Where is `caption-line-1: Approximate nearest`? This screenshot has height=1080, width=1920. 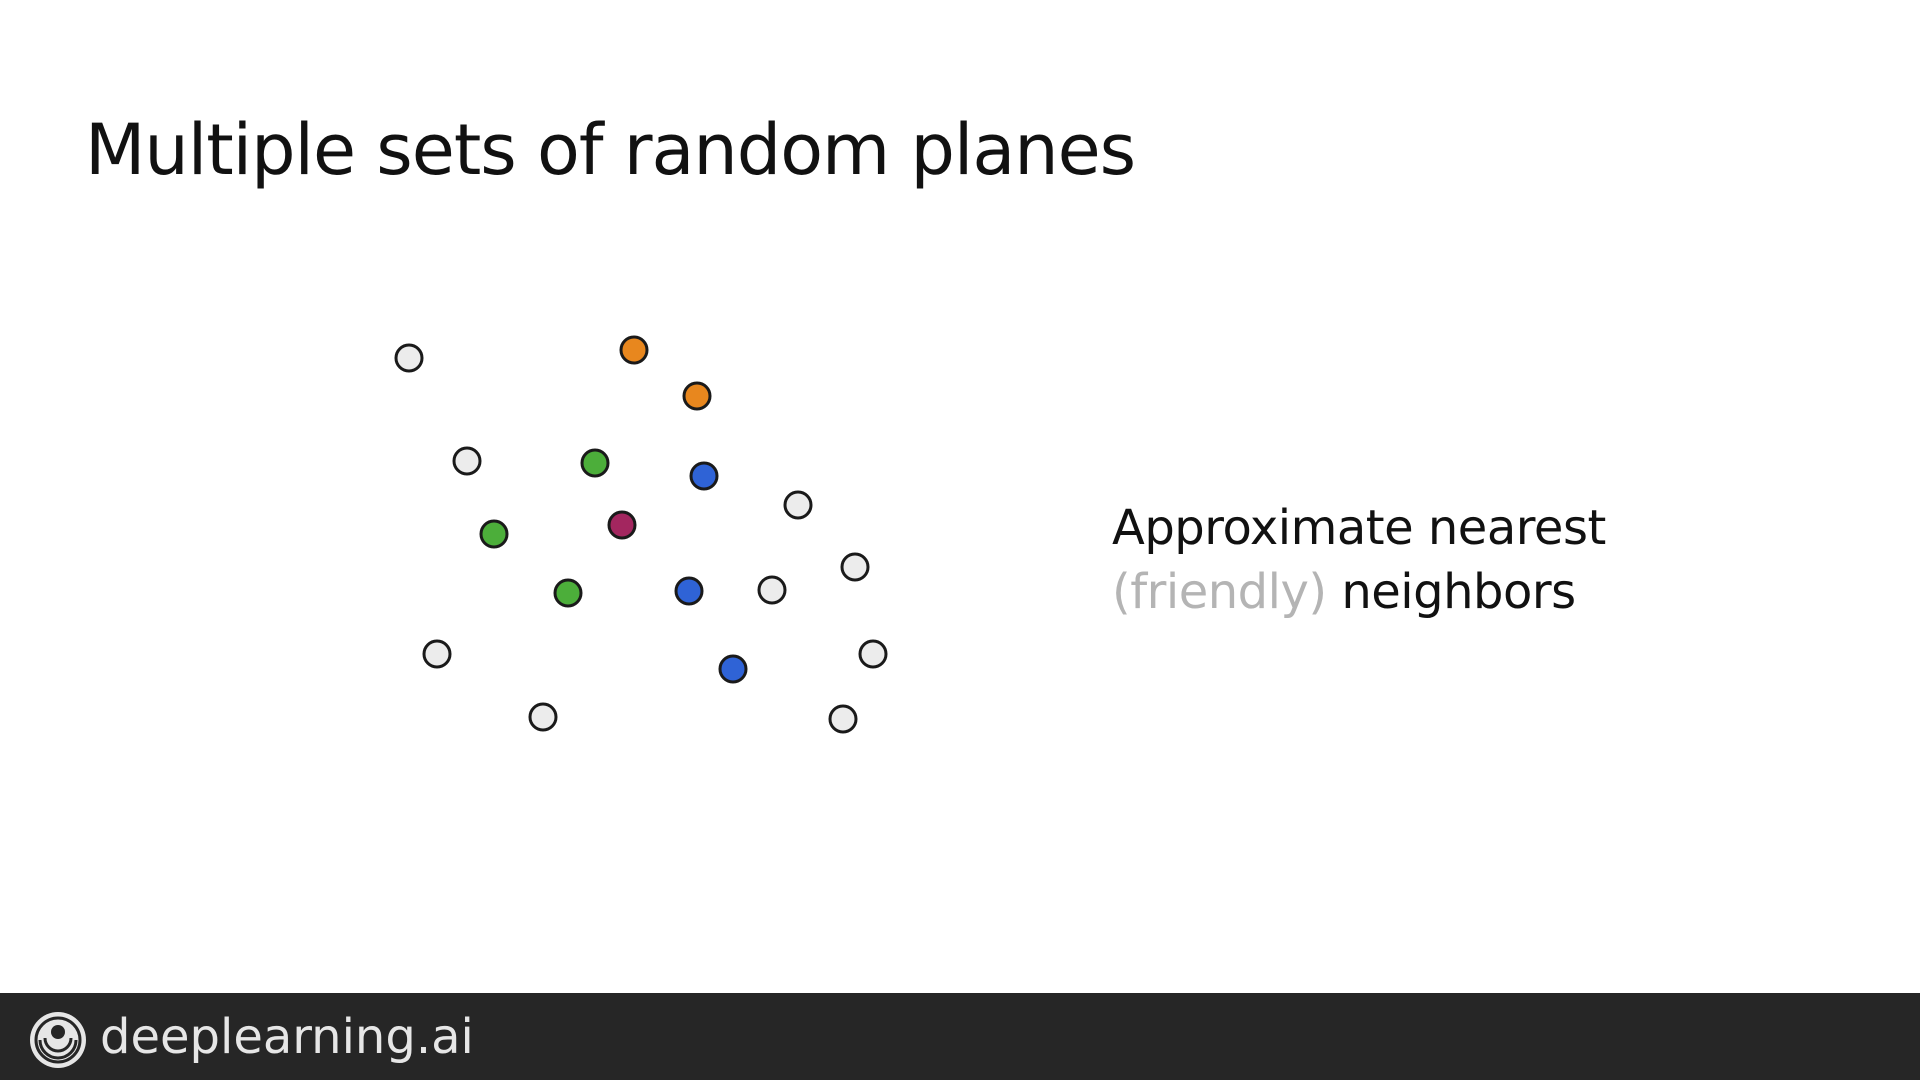
caption-line-1: Approximate nearest is located at coordinates (1359, 528).